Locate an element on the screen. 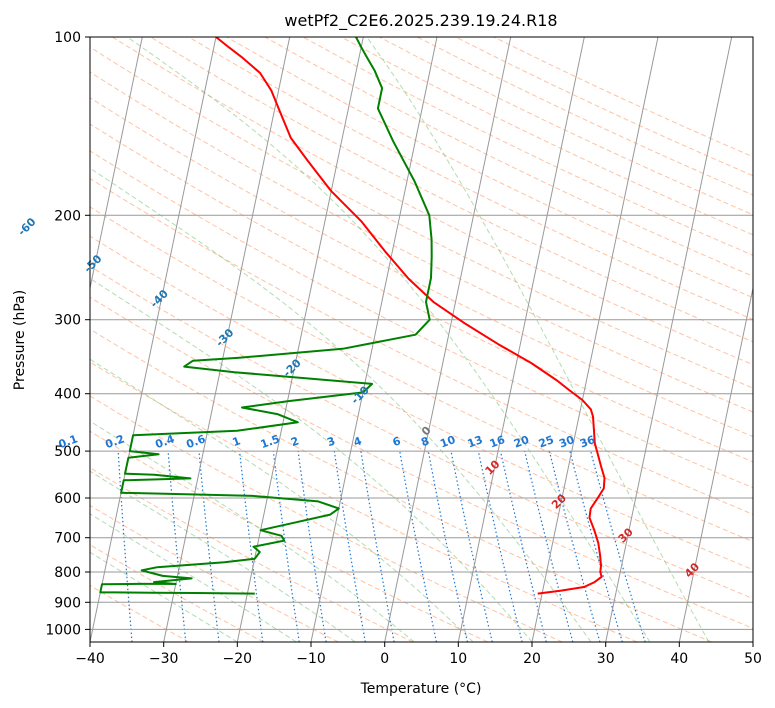  y-tick-label: 300 is located at coordinates (67, 321).